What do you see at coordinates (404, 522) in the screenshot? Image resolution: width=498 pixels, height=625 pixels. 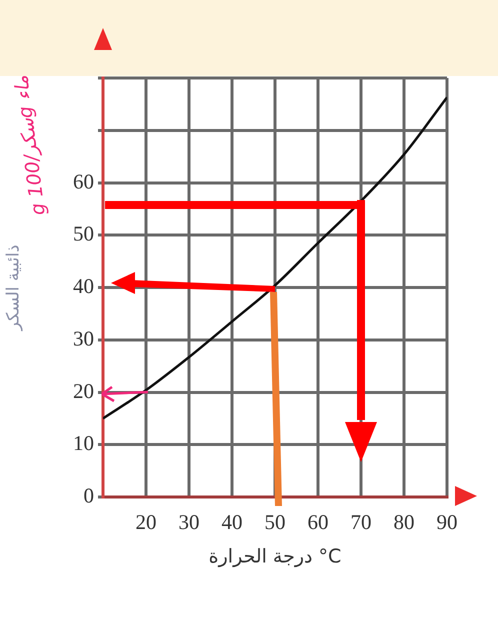 I see `x-tick-label: 80` at bounding box center [404, 522].